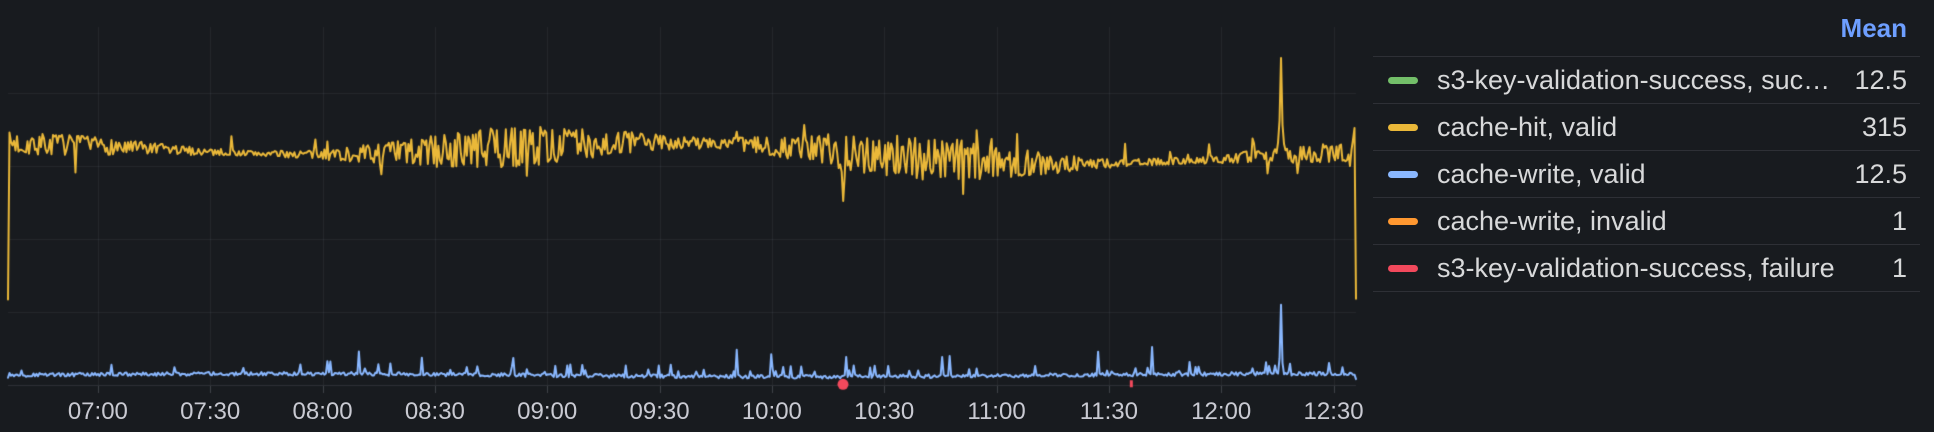 The image size is (1934, 432). I want to click on legend-row: s3-key-validation-success, success 12.5, so click(1646, 79).